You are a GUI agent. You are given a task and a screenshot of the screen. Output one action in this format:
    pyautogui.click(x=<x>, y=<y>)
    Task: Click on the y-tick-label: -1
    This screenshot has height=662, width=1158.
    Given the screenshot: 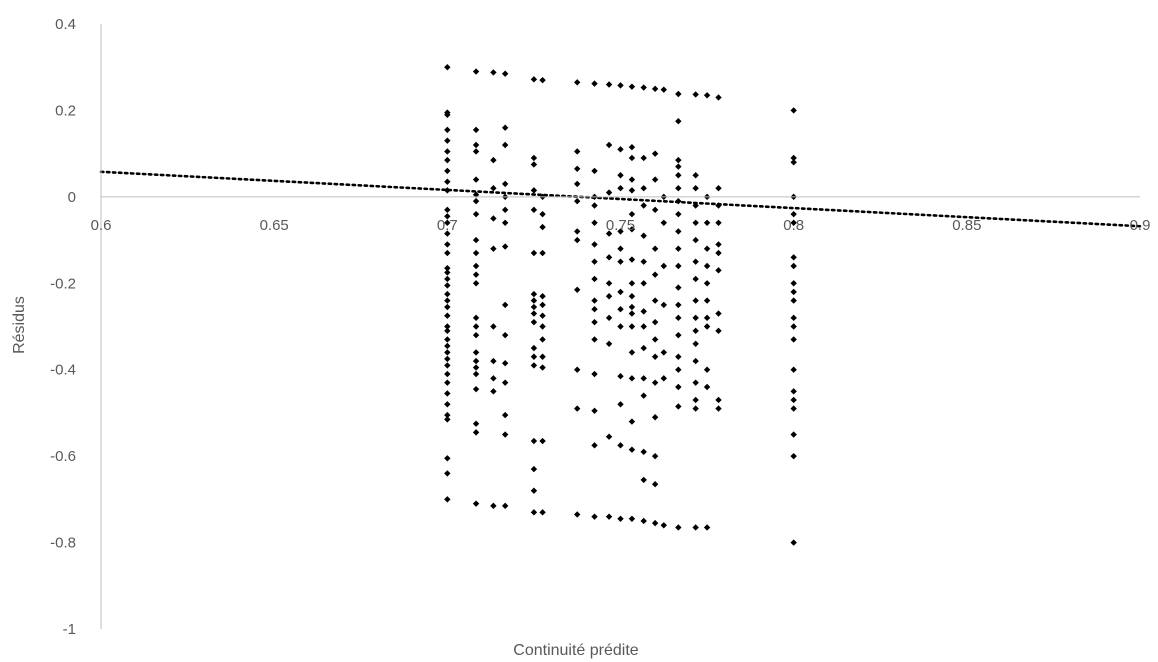 What is the action you would take?
    pyautogui.click(x=69, y=629)
    